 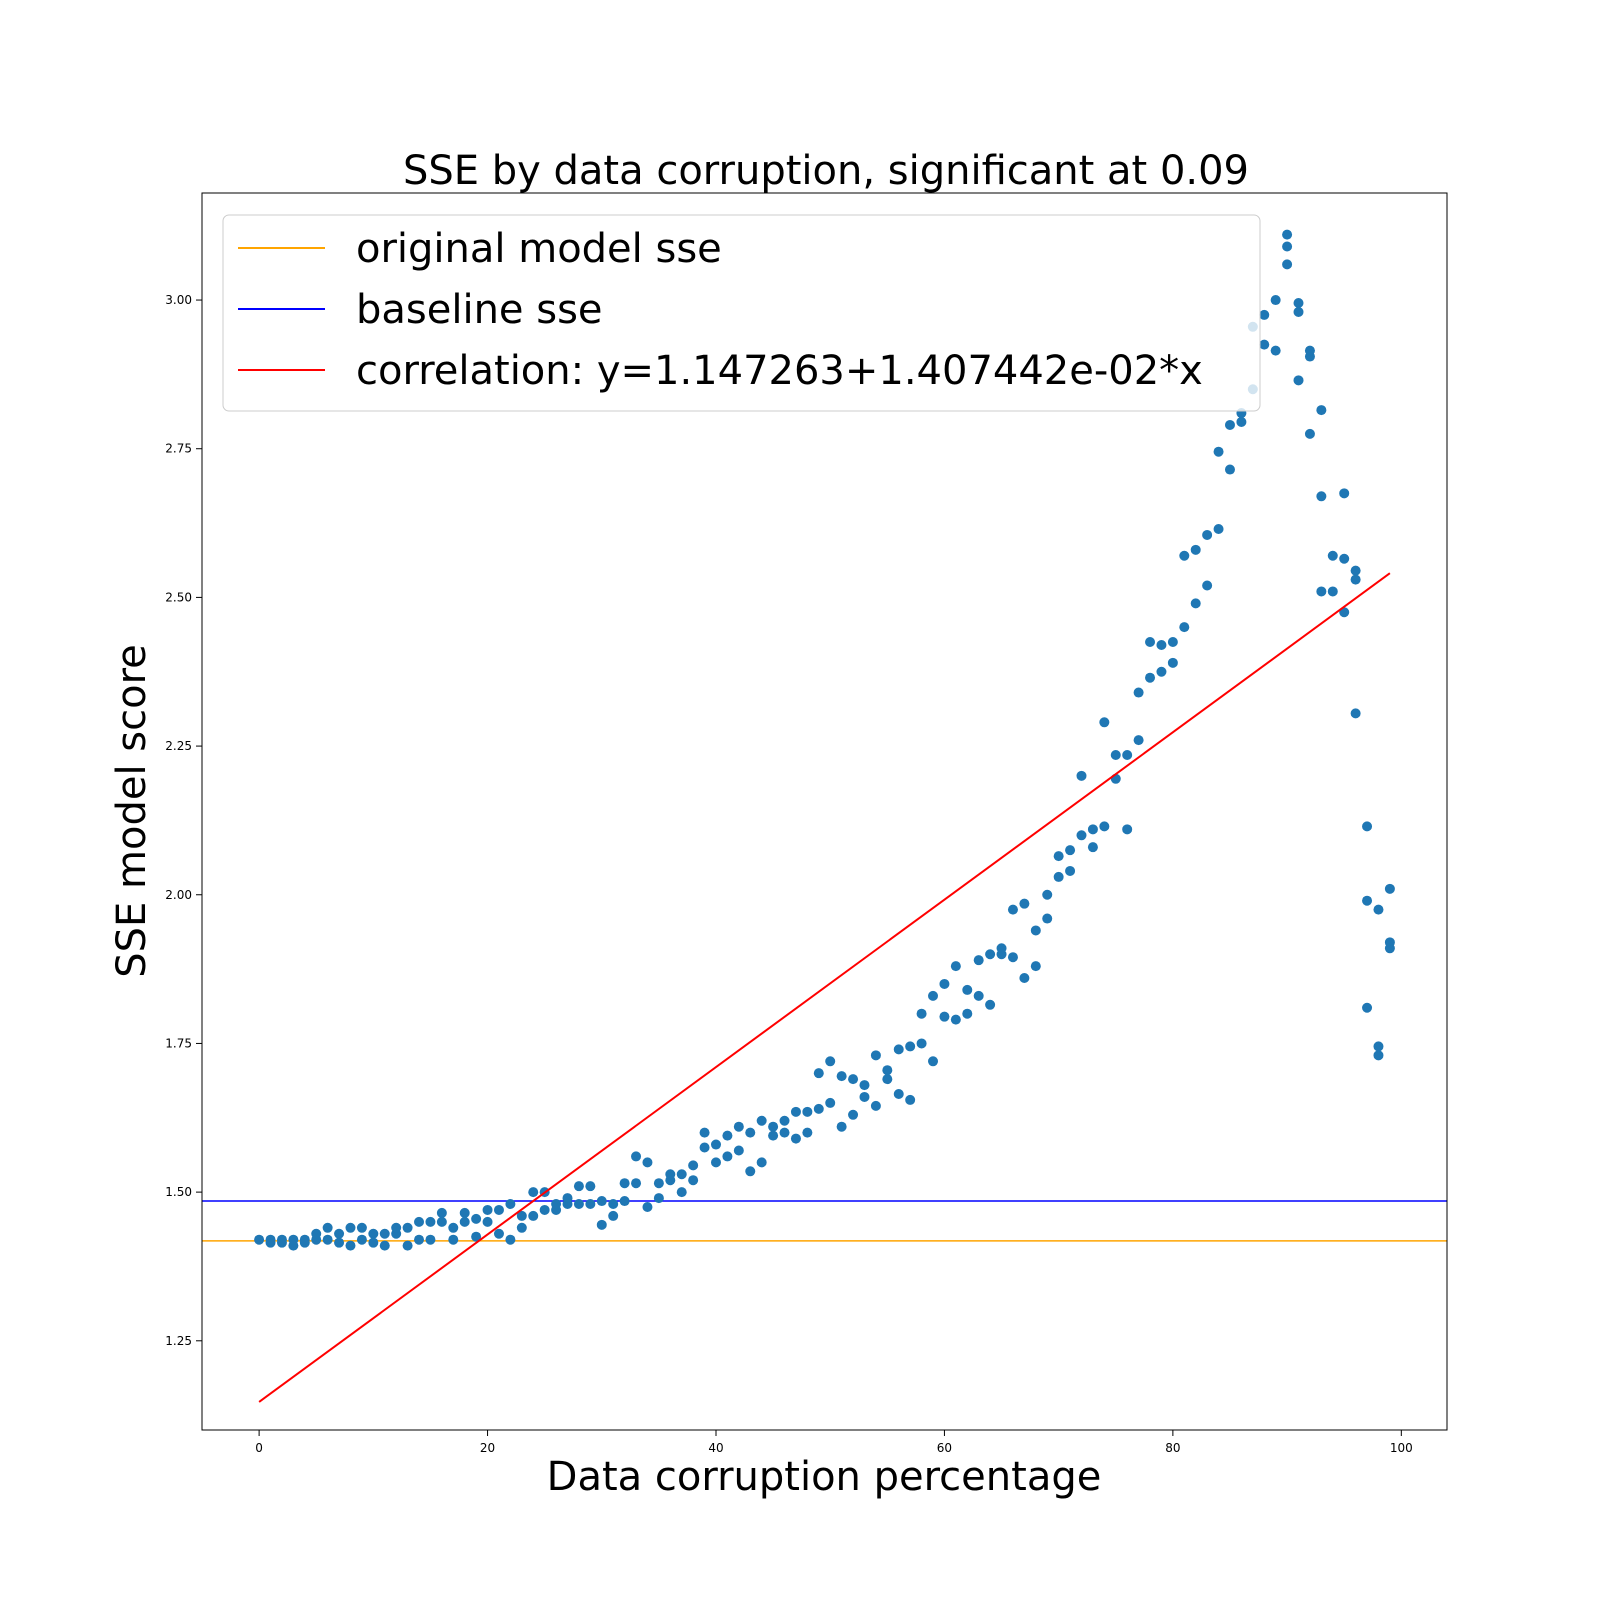 What do you see at coordinates (132, 811) in the screenshot?
I see `y-axis-label: SSE model score` at bounding box center [132, 811].